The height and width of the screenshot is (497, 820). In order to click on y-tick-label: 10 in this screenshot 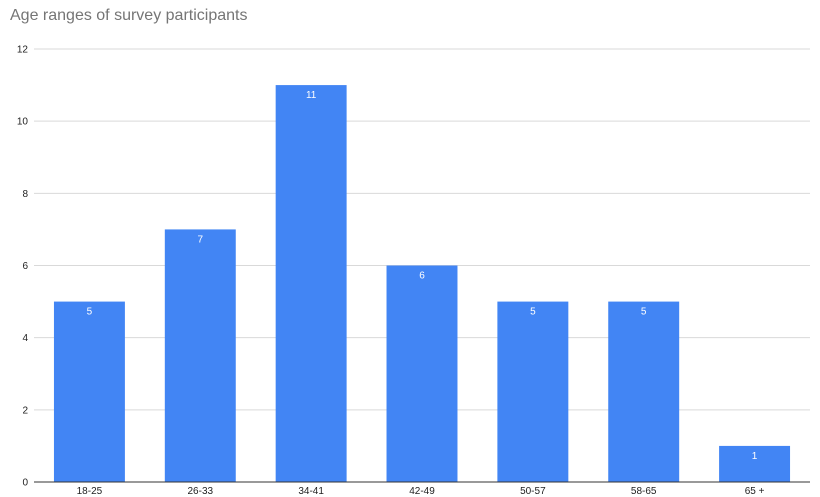, I will do `click(23, 122)`.